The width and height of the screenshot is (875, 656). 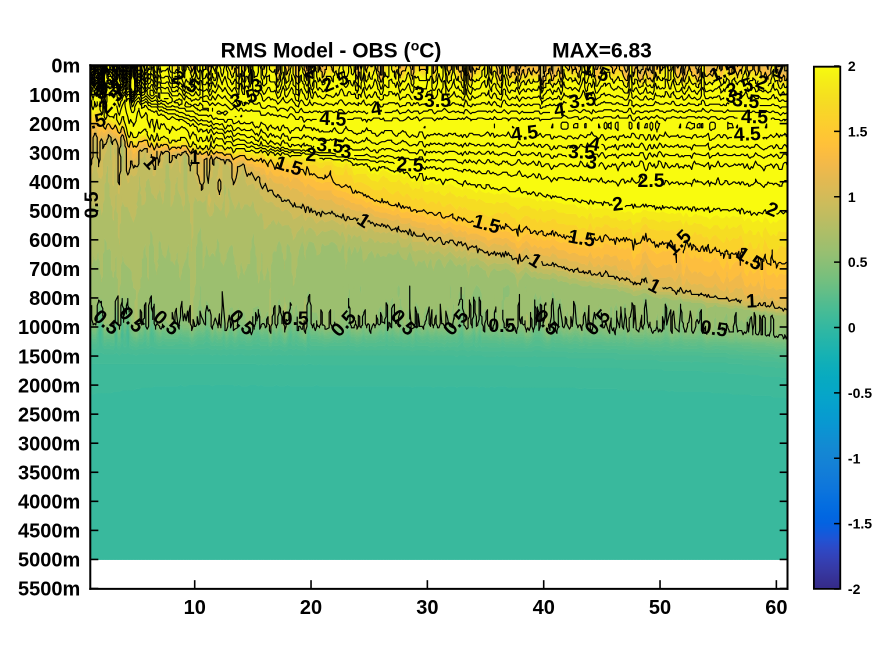 What do you see at coordinates (49, 415) in the screenshot?
I see `svg-text: 2500m` at bounding box center [49, 415].